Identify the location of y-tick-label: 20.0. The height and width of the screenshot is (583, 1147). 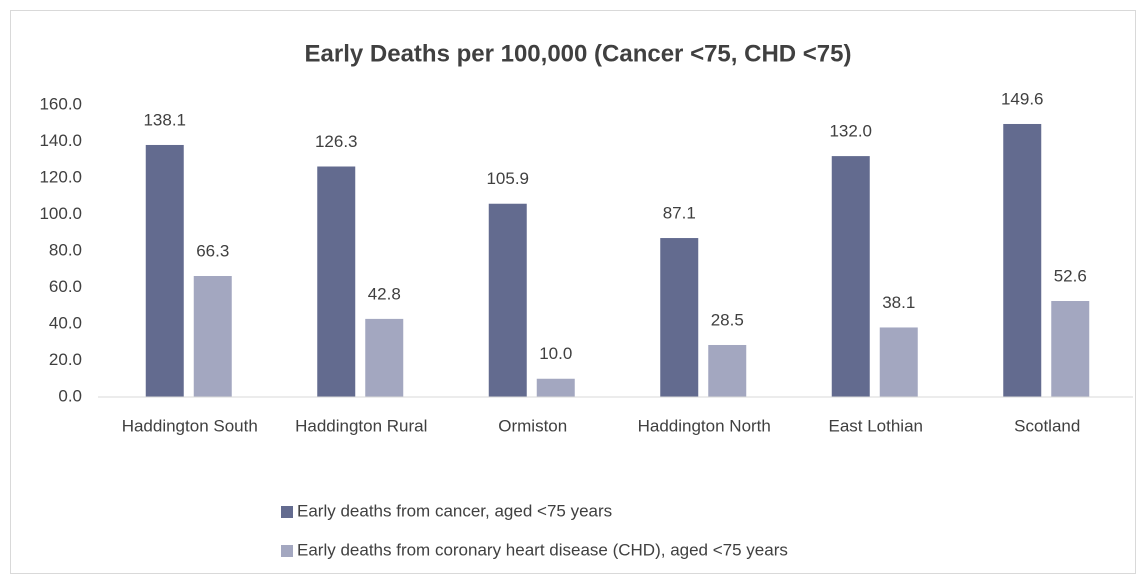
(65, 359).